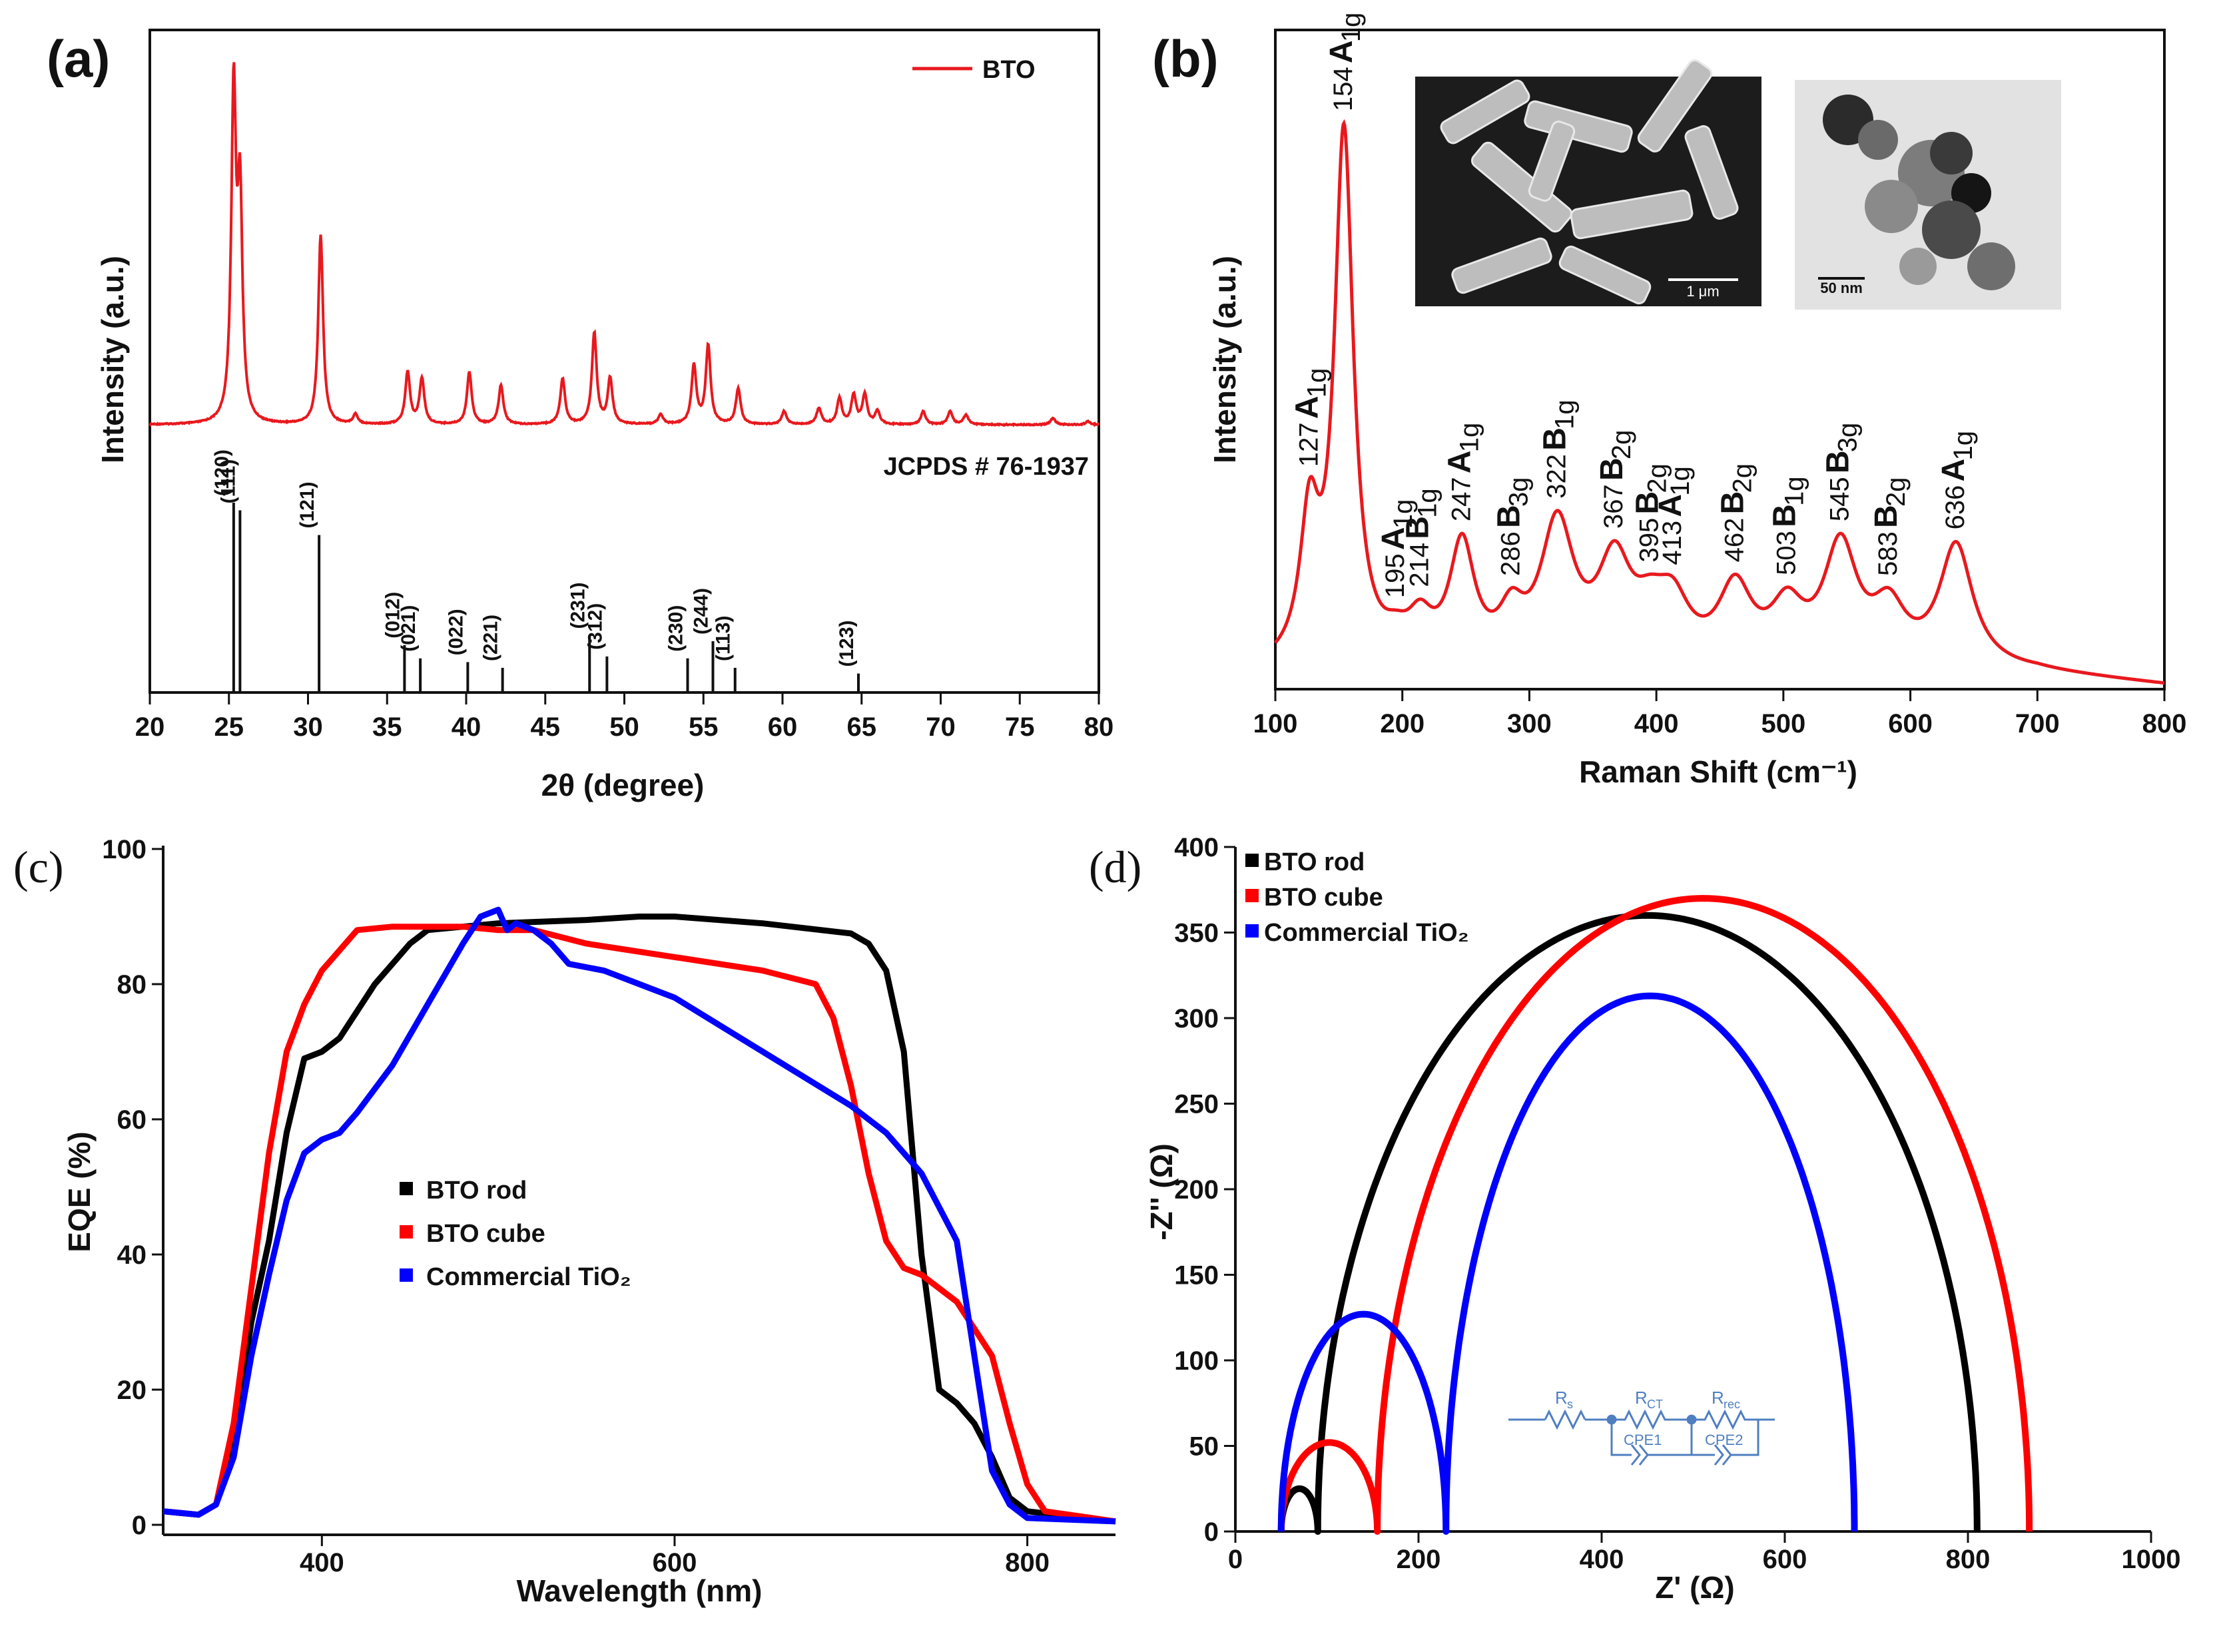  I want to click on peak-wavenumber: 322, so click(1557, 476).